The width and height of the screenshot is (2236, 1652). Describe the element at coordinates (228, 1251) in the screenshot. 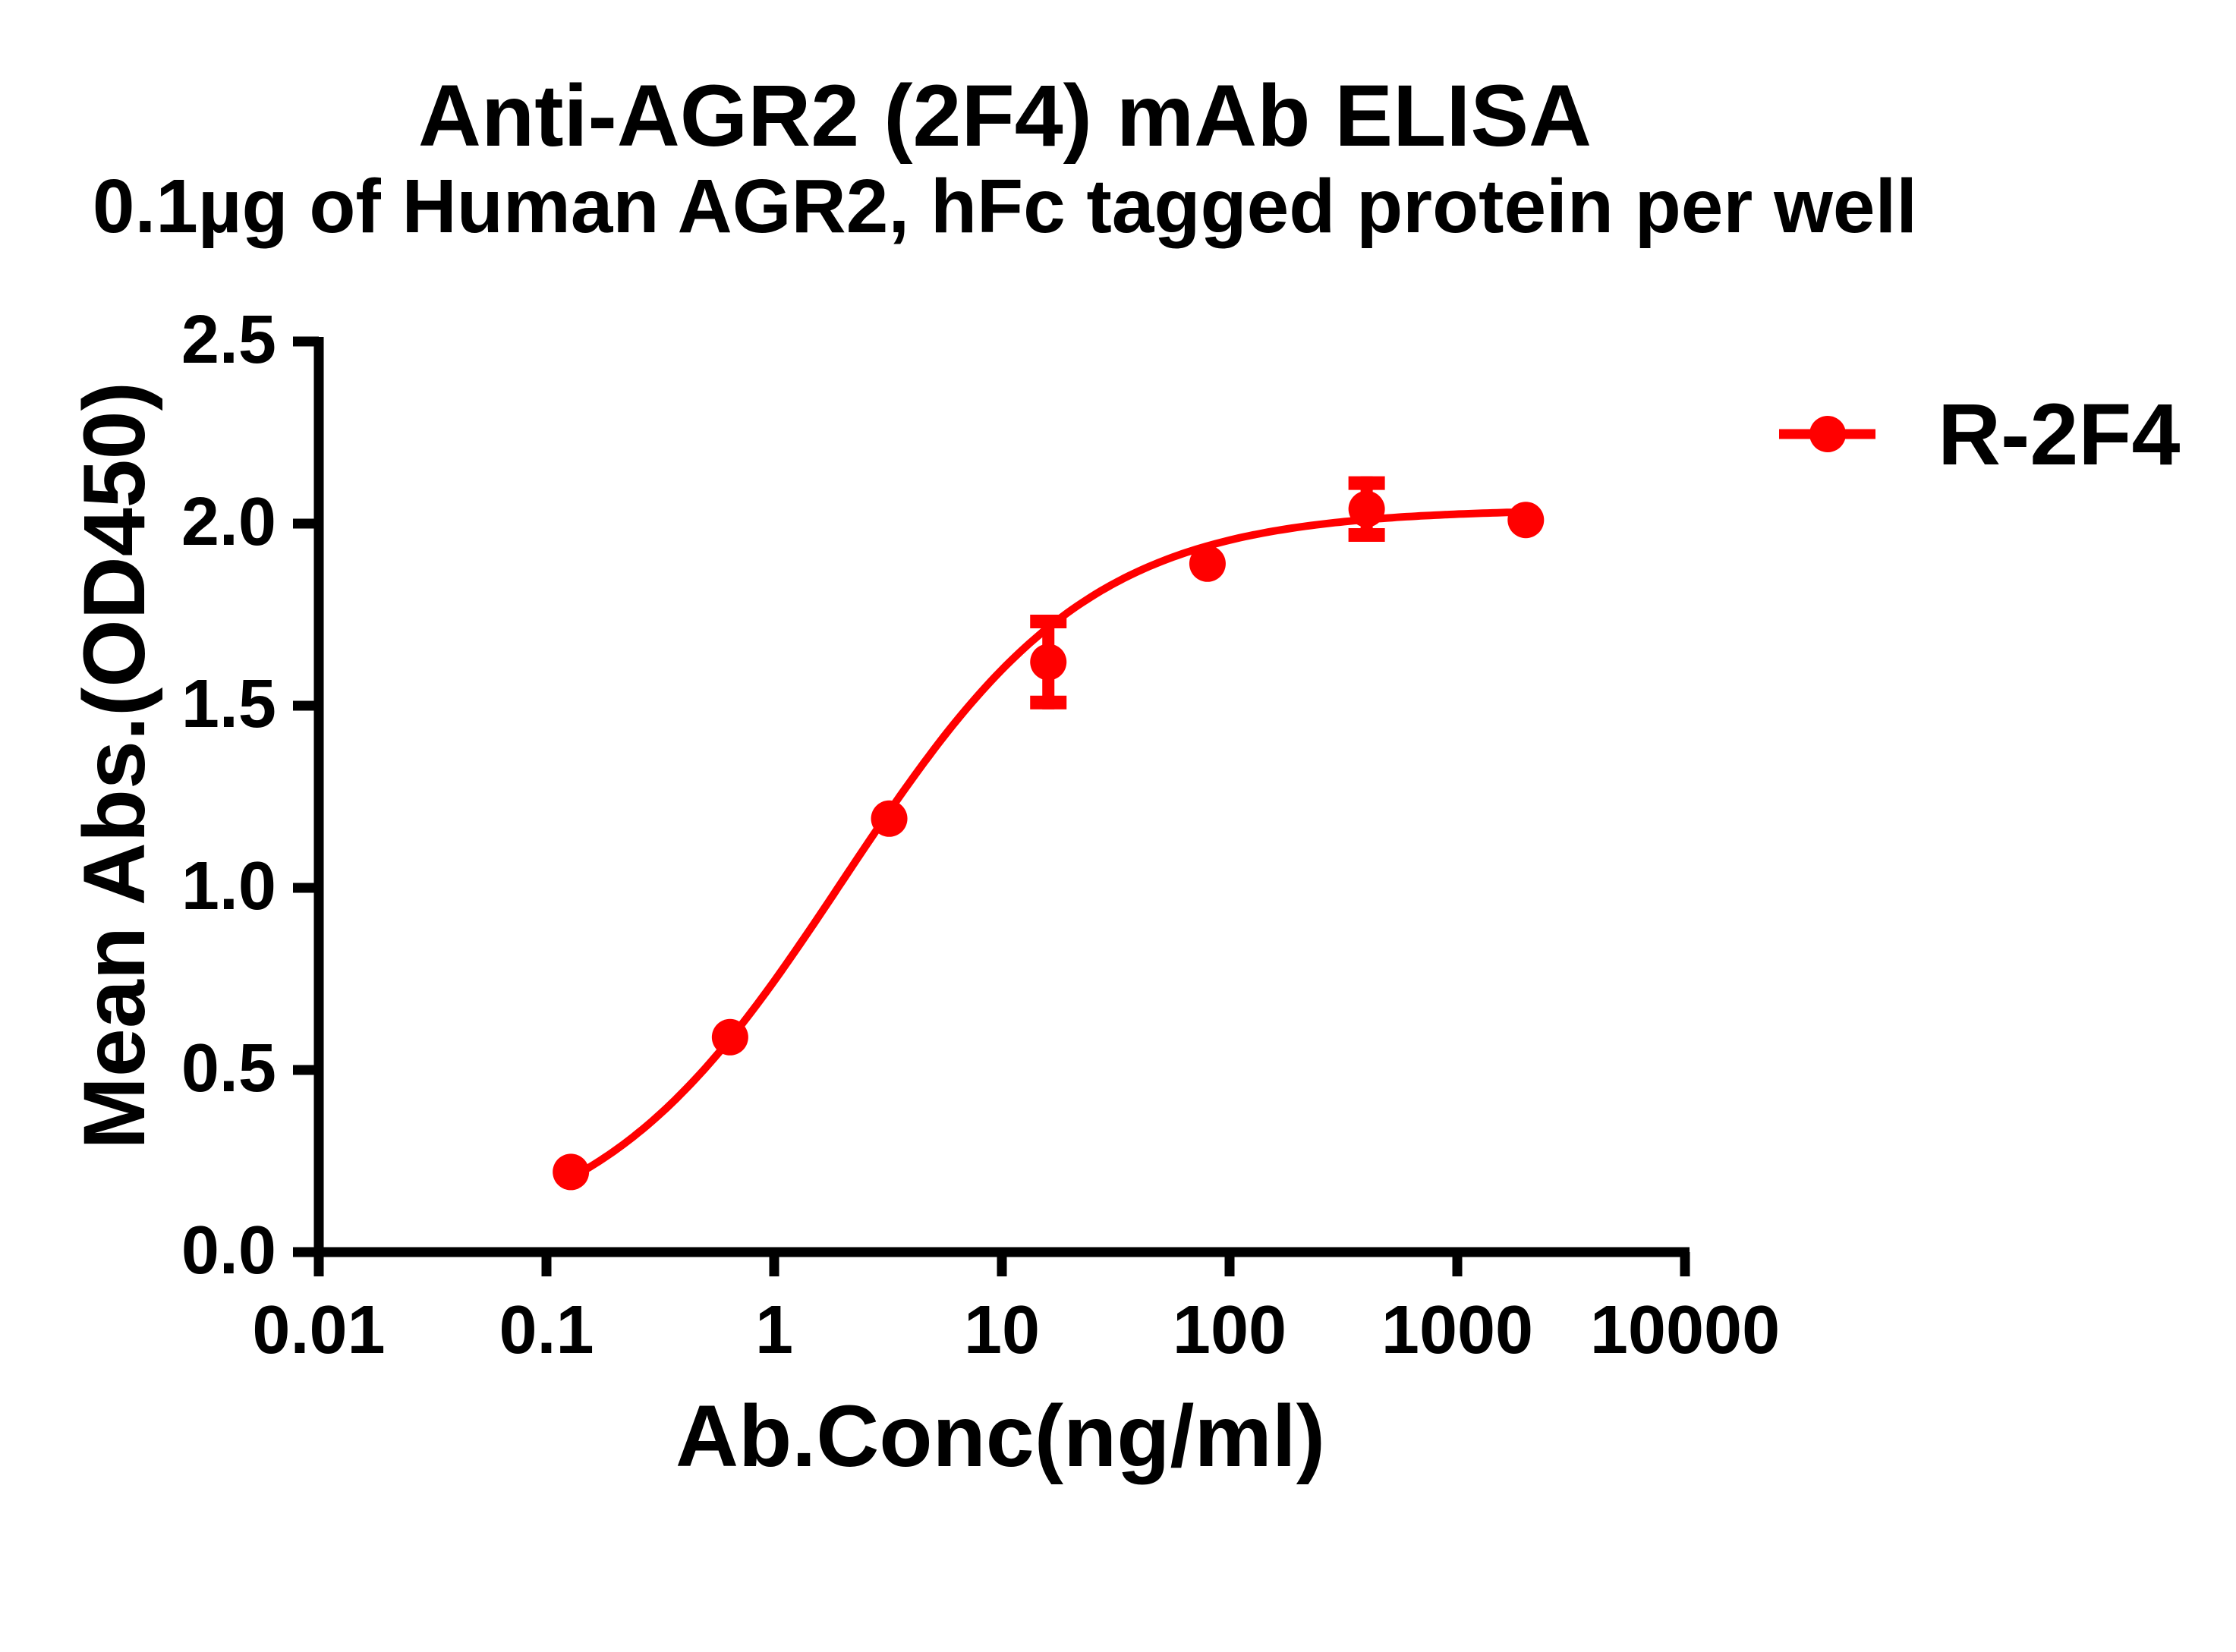

I see `y-tick-label: 0.0` at that location.